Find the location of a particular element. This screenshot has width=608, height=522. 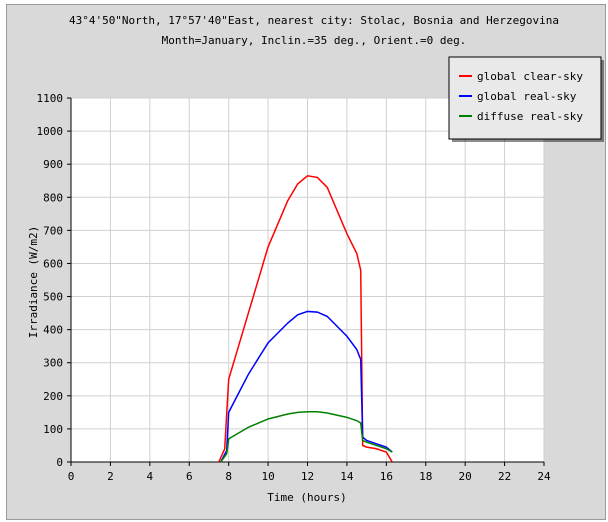

x-tick-label: 18 is located at coordinates (425, 476).